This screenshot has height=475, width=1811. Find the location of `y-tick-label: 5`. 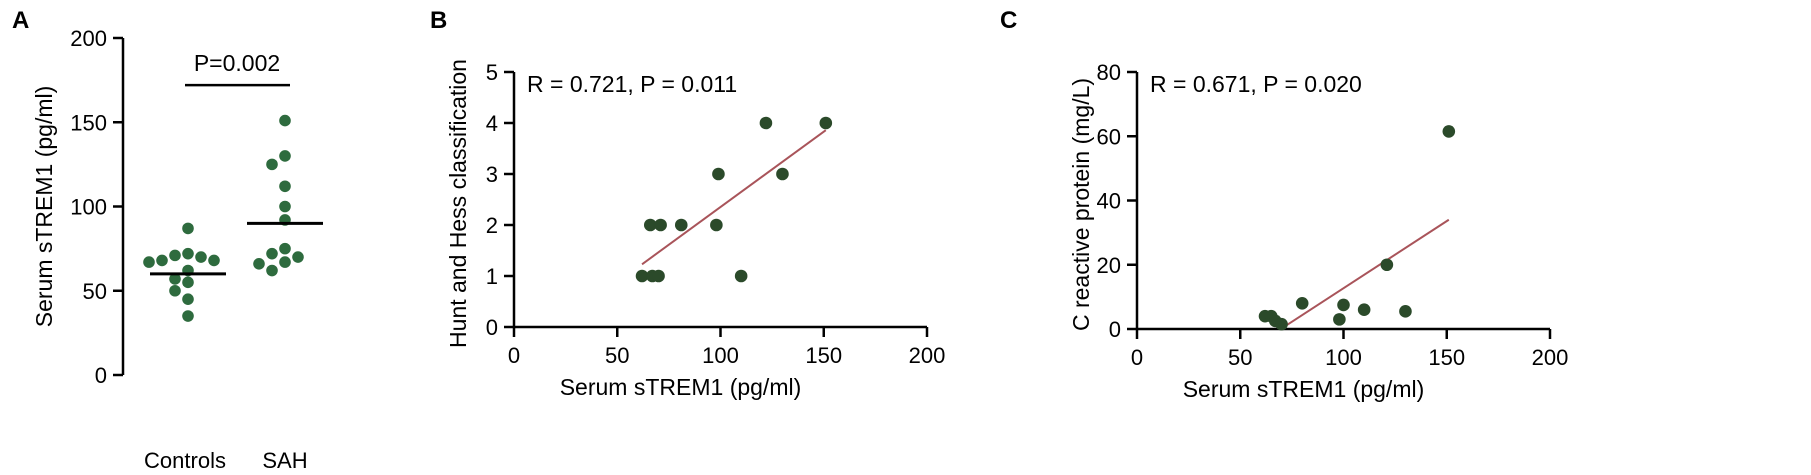

y-tick-label: 5 is located at coordinates (492, 72).